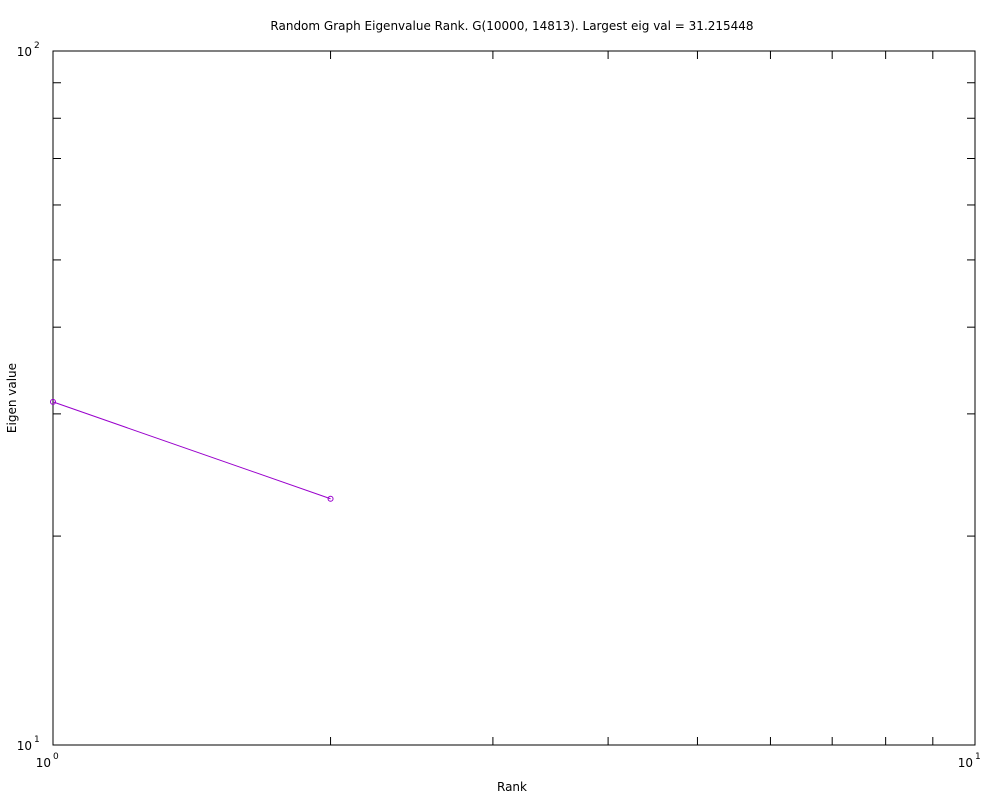 The image size is (1000, 800). I want to click on series-line, so click(191, 450).